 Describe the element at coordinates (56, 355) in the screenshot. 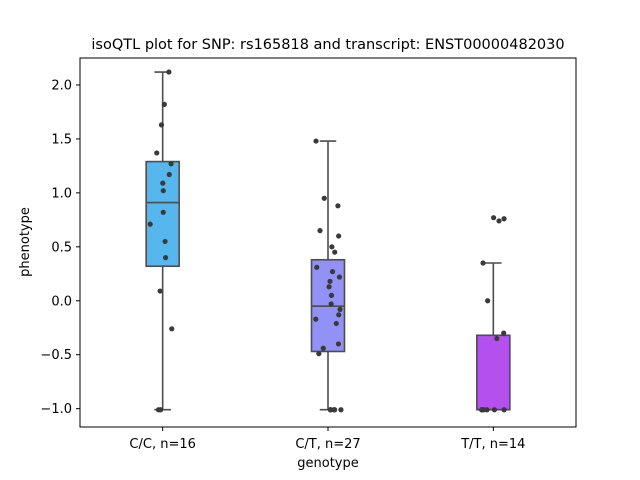

I see `y-tick-label: −0.5` at that location.